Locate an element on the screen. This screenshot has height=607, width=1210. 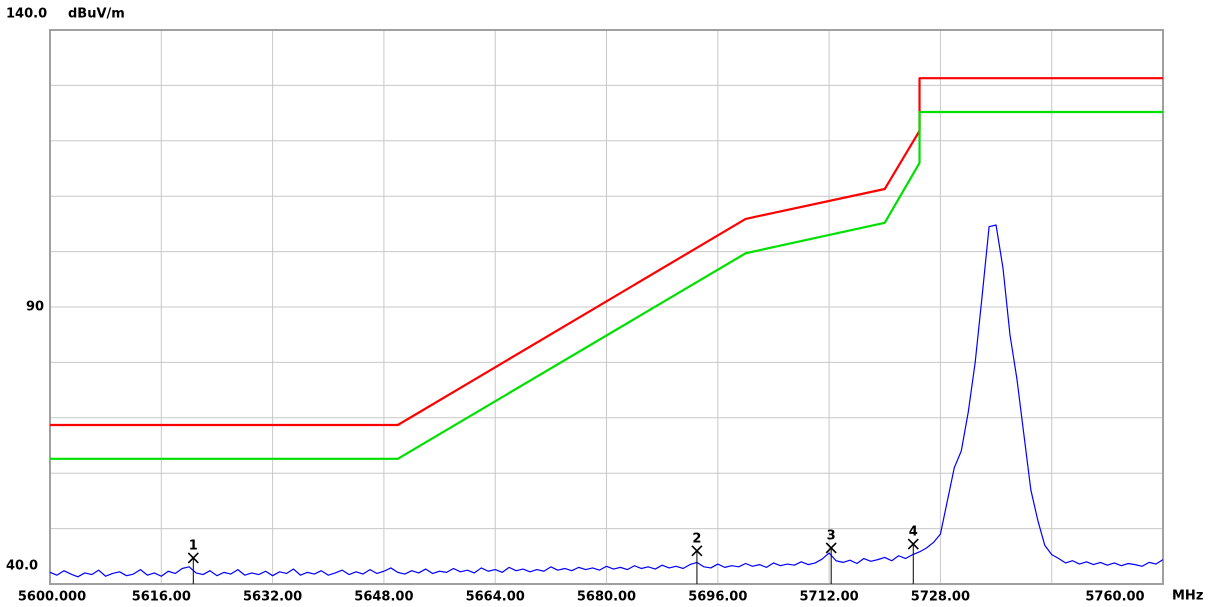
y-tick-label: 40.0 is located at coordinates (22, 566).